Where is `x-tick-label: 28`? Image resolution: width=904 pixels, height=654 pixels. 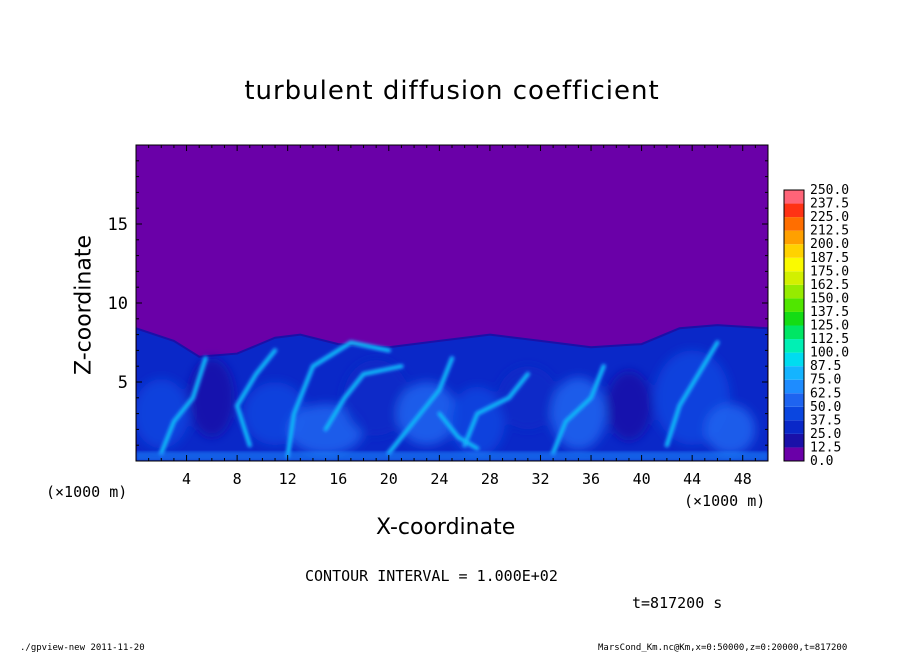
x-tick-label: 28 is located at coordinates (490, 479).